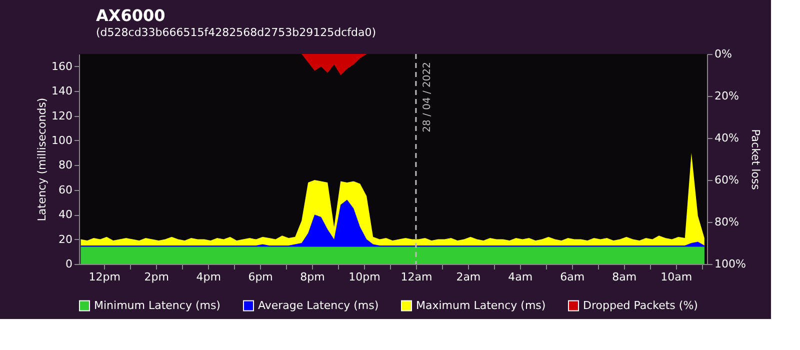 The width and height of the screenshot is (800, 350). I want to click on x-tick-label: 2am, so click(468, 277).